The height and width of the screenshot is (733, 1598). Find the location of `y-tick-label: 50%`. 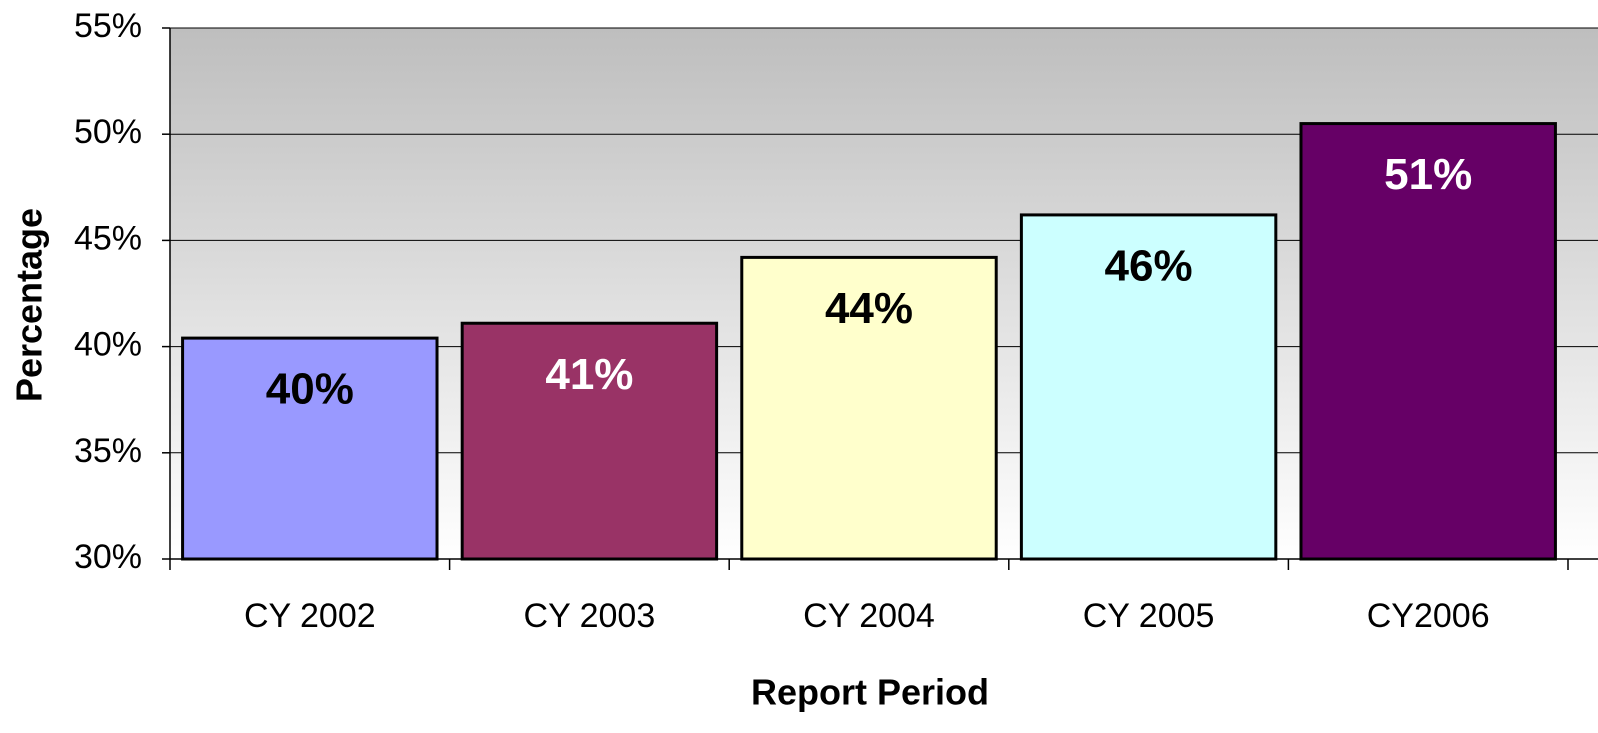

y-tick-label: 50% is located at coordinates (108, 132).